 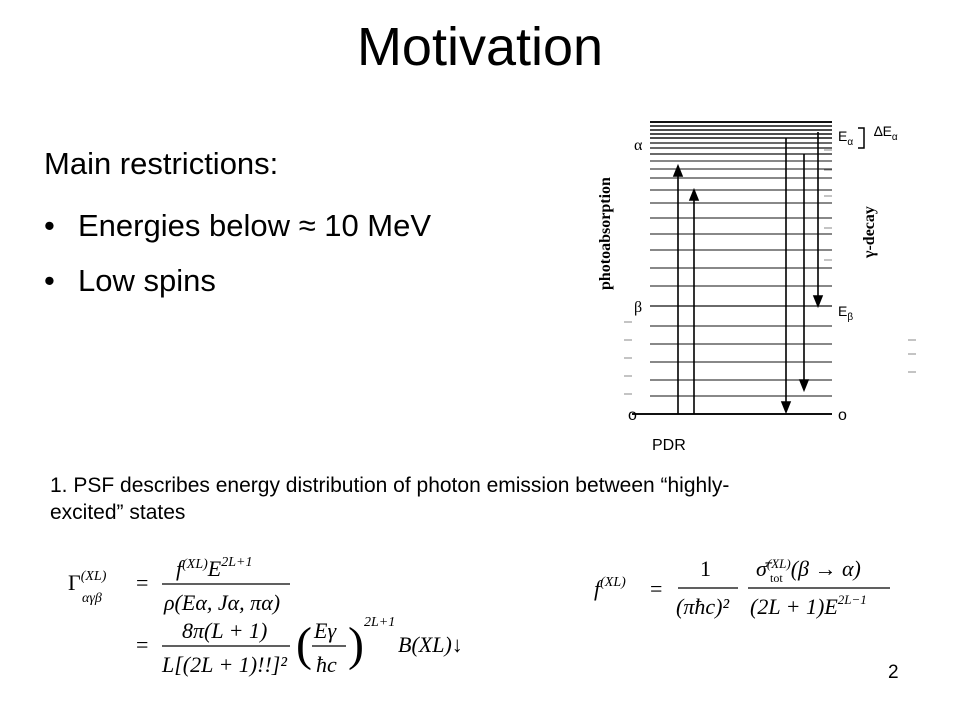 I want to click on level-side-ticks, so click(x=770, y=272).